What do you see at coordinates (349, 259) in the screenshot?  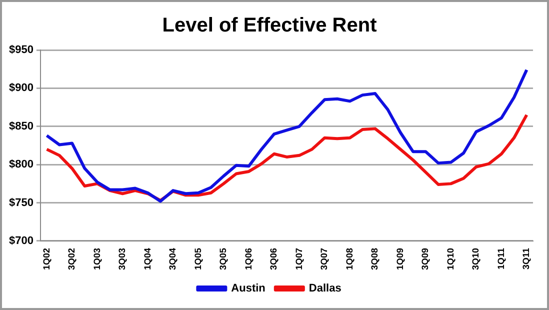 I see `x-tick-label: 1Q08` at bounding box center [349, 259].